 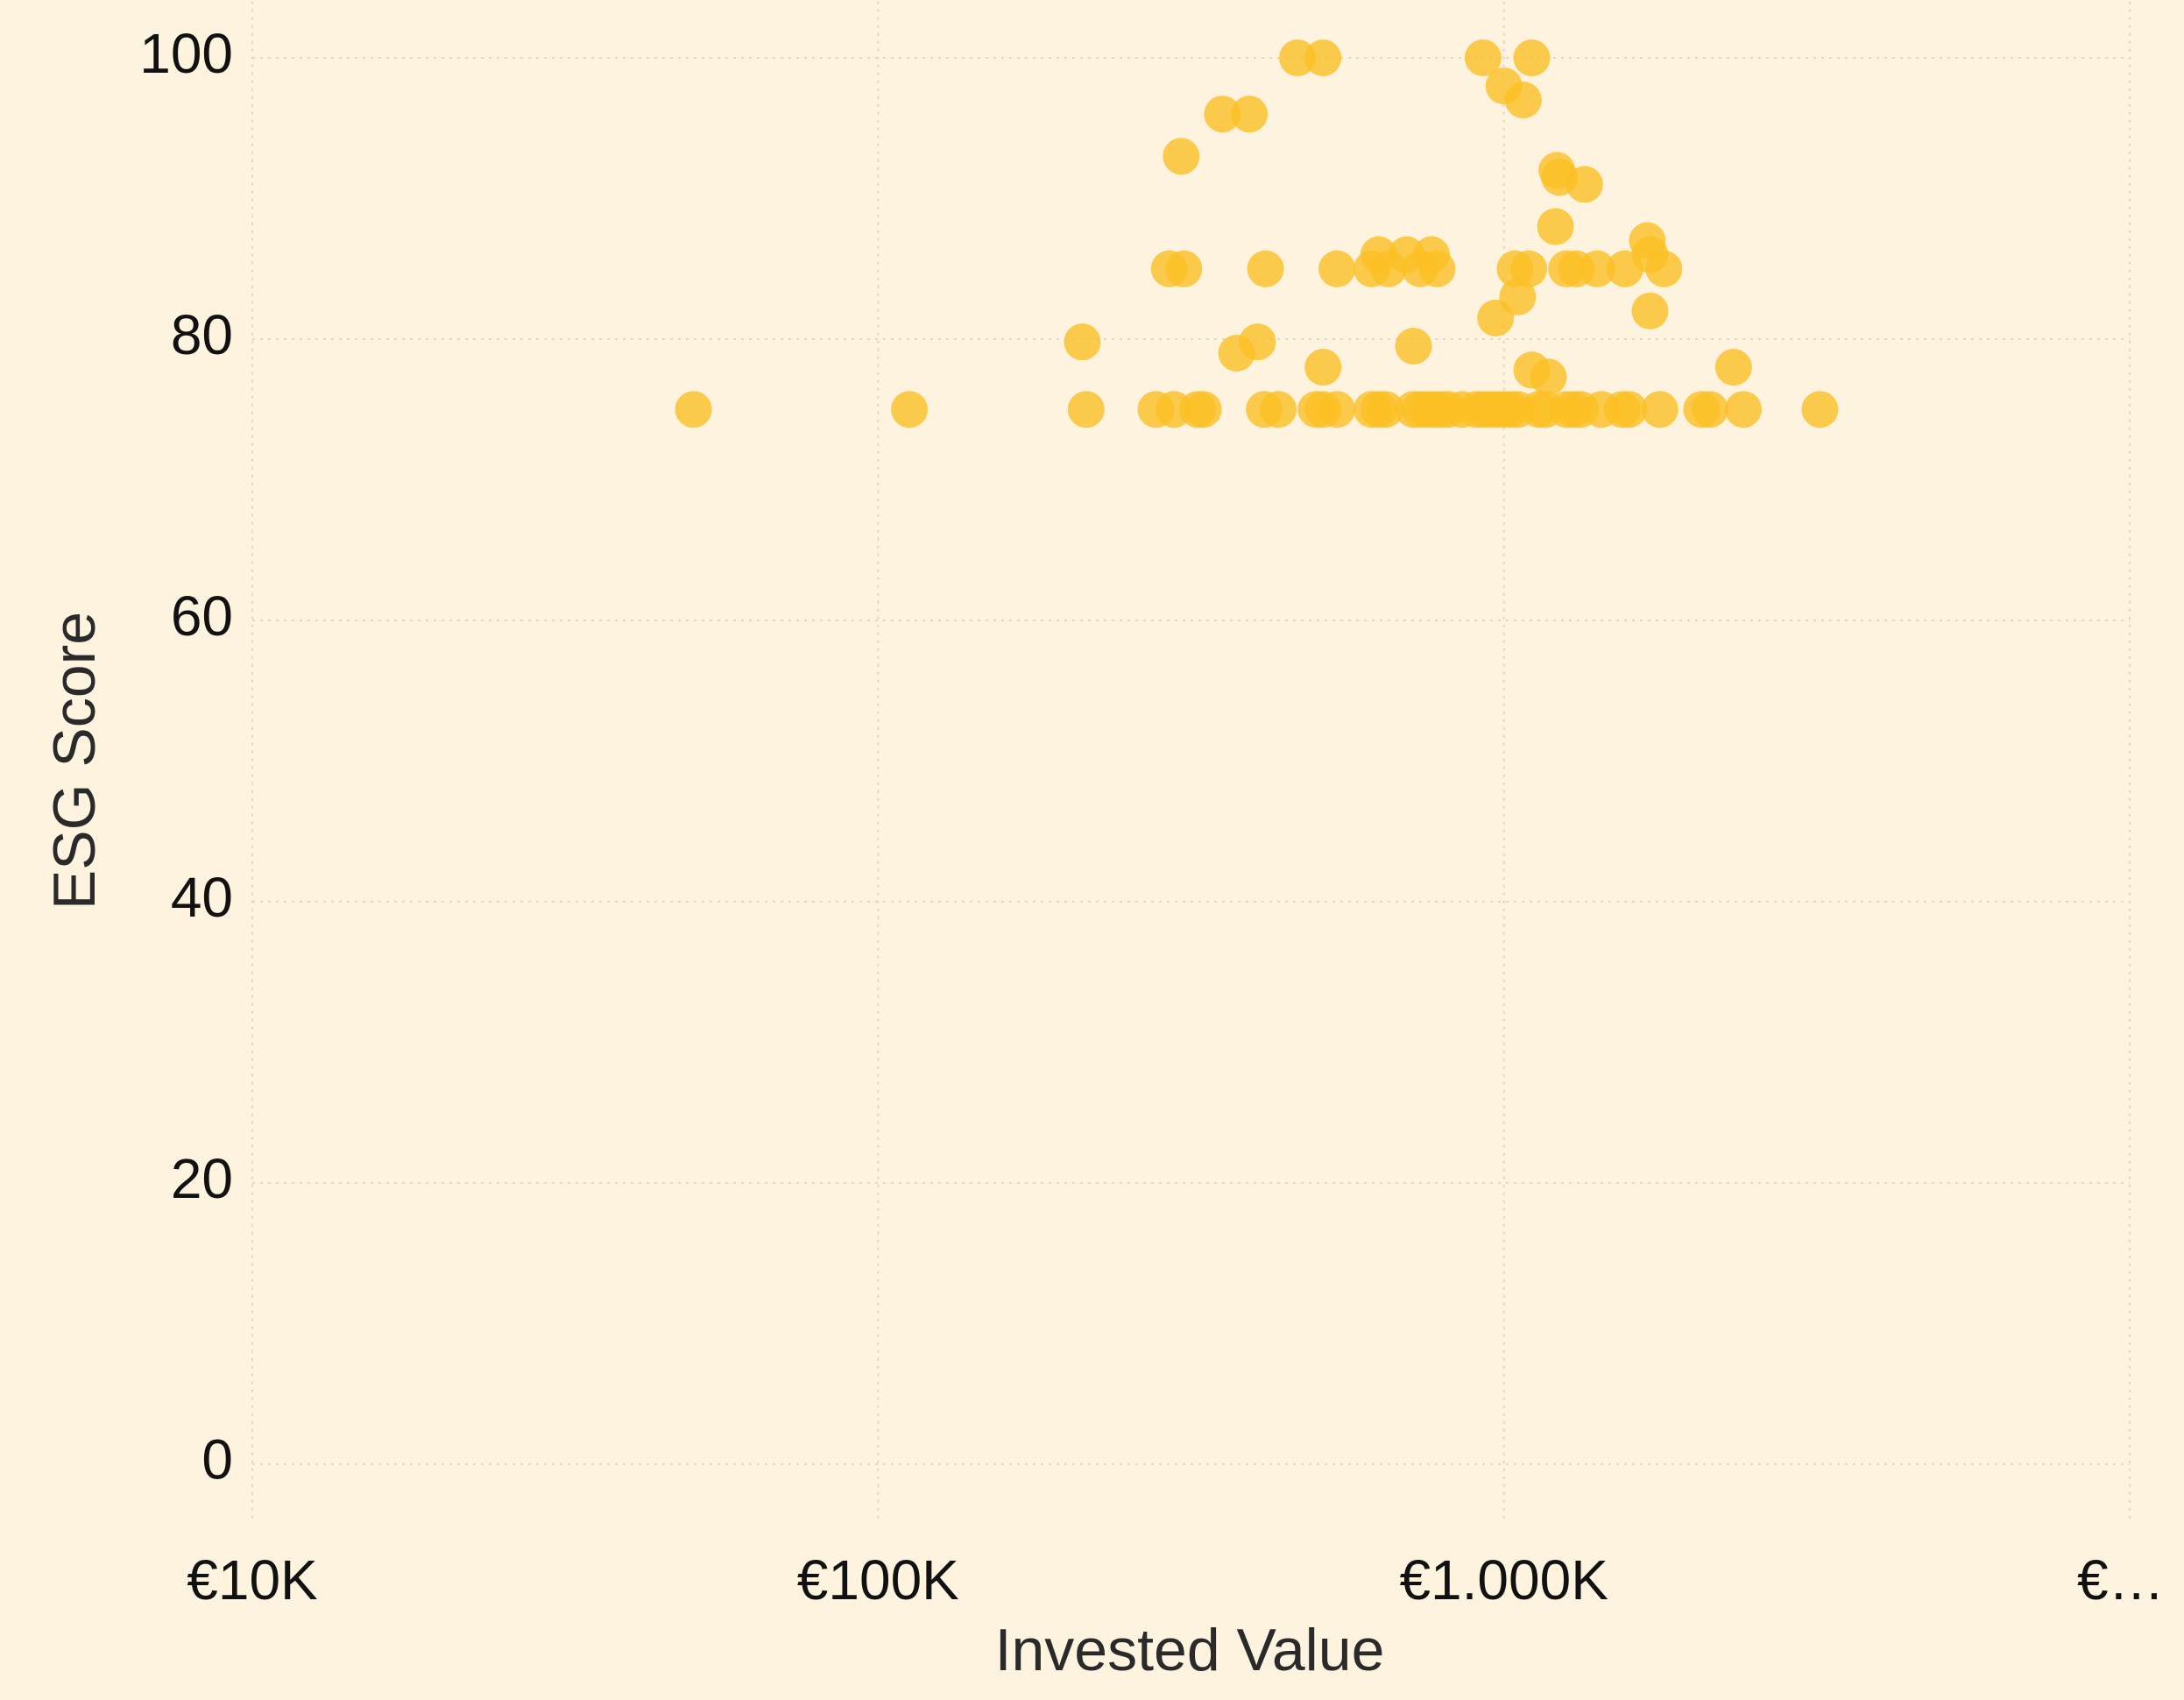 What do you see at coordinates (186, 53) in the screenshot?
I see `y-tick-label: 100` at bounding box center [186, 53].